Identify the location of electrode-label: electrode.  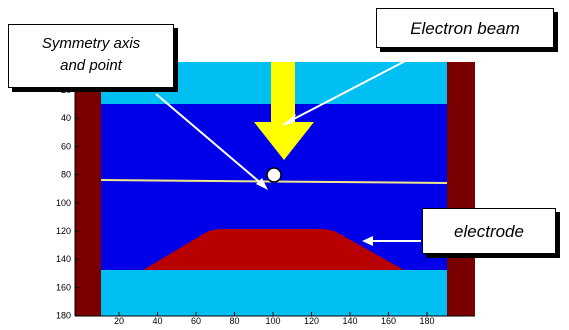
(489, 231).